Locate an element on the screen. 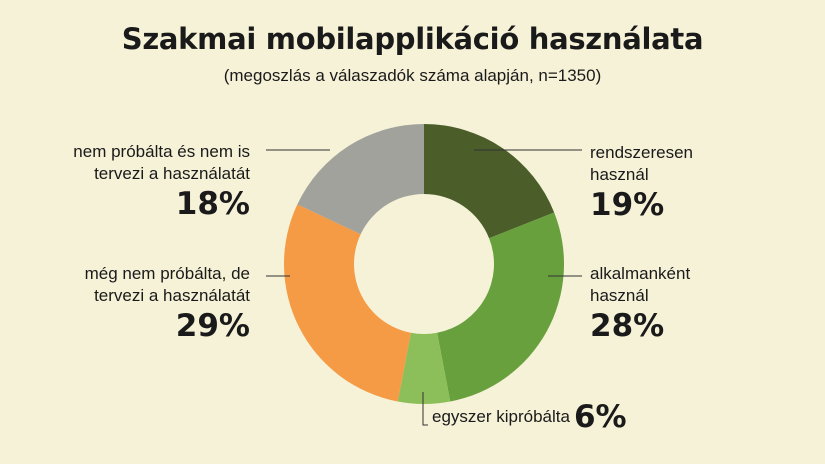 Image resolution: width=825 pixels, height=464 pixels. slice-label-egyszer: egyszer kipróbálta 6% is located at coordinates (529, 417).